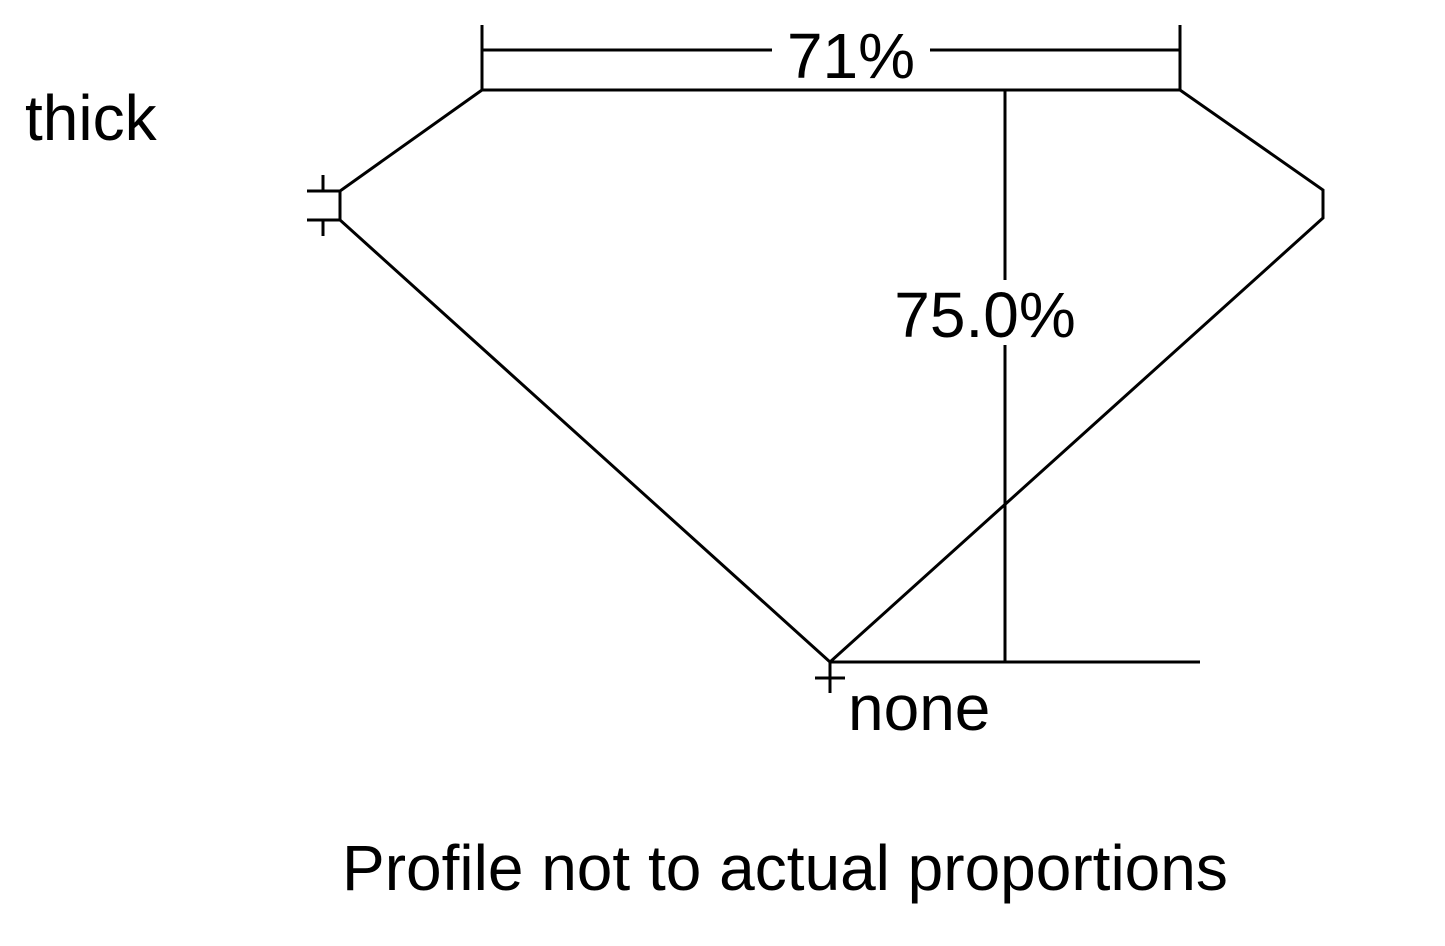 The width and height of the screenshot is (1445, 946). I want to click on girdle-marker, so click(323, 205).